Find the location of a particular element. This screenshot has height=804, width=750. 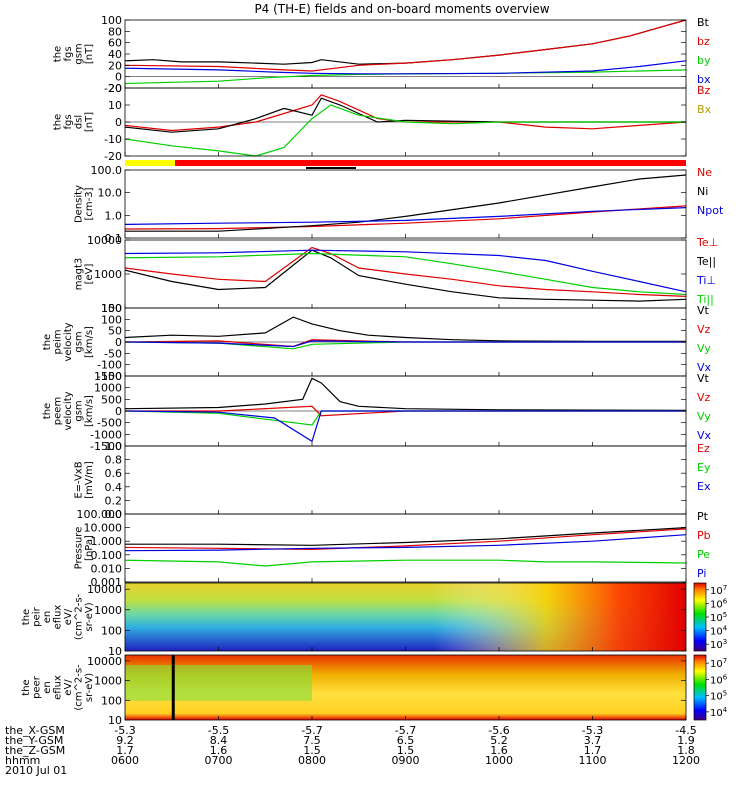

series-line-bz is located at coordinates (405, 45).